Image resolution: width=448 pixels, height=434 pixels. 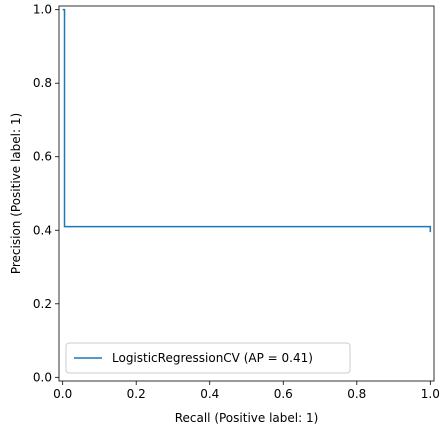 What do you see at coordinates (430, 394) in the screenshot?
I see `x-tick-label: 1.0` at bounding box center [430, 394].